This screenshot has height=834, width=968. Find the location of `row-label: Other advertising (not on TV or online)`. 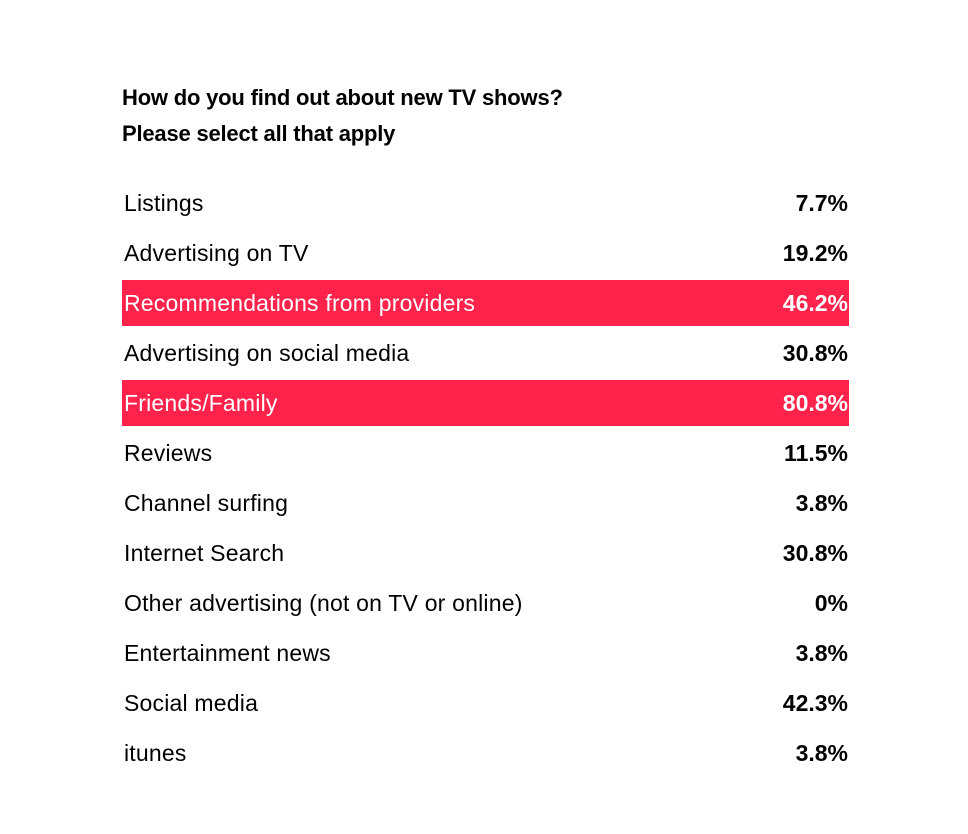

row-label: Other advertising (not on TV or online) is located at coordinates (323, 602).